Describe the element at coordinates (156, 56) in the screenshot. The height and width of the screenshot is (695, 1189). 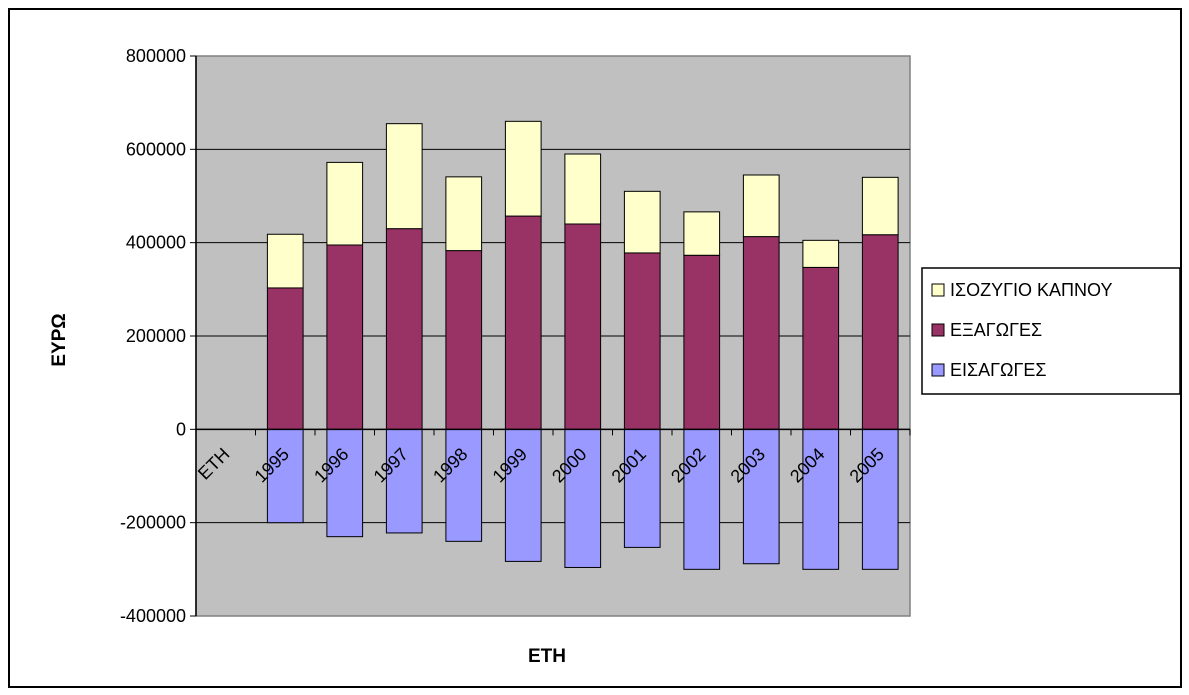
I see `y-tick-label: 800000` at that location.